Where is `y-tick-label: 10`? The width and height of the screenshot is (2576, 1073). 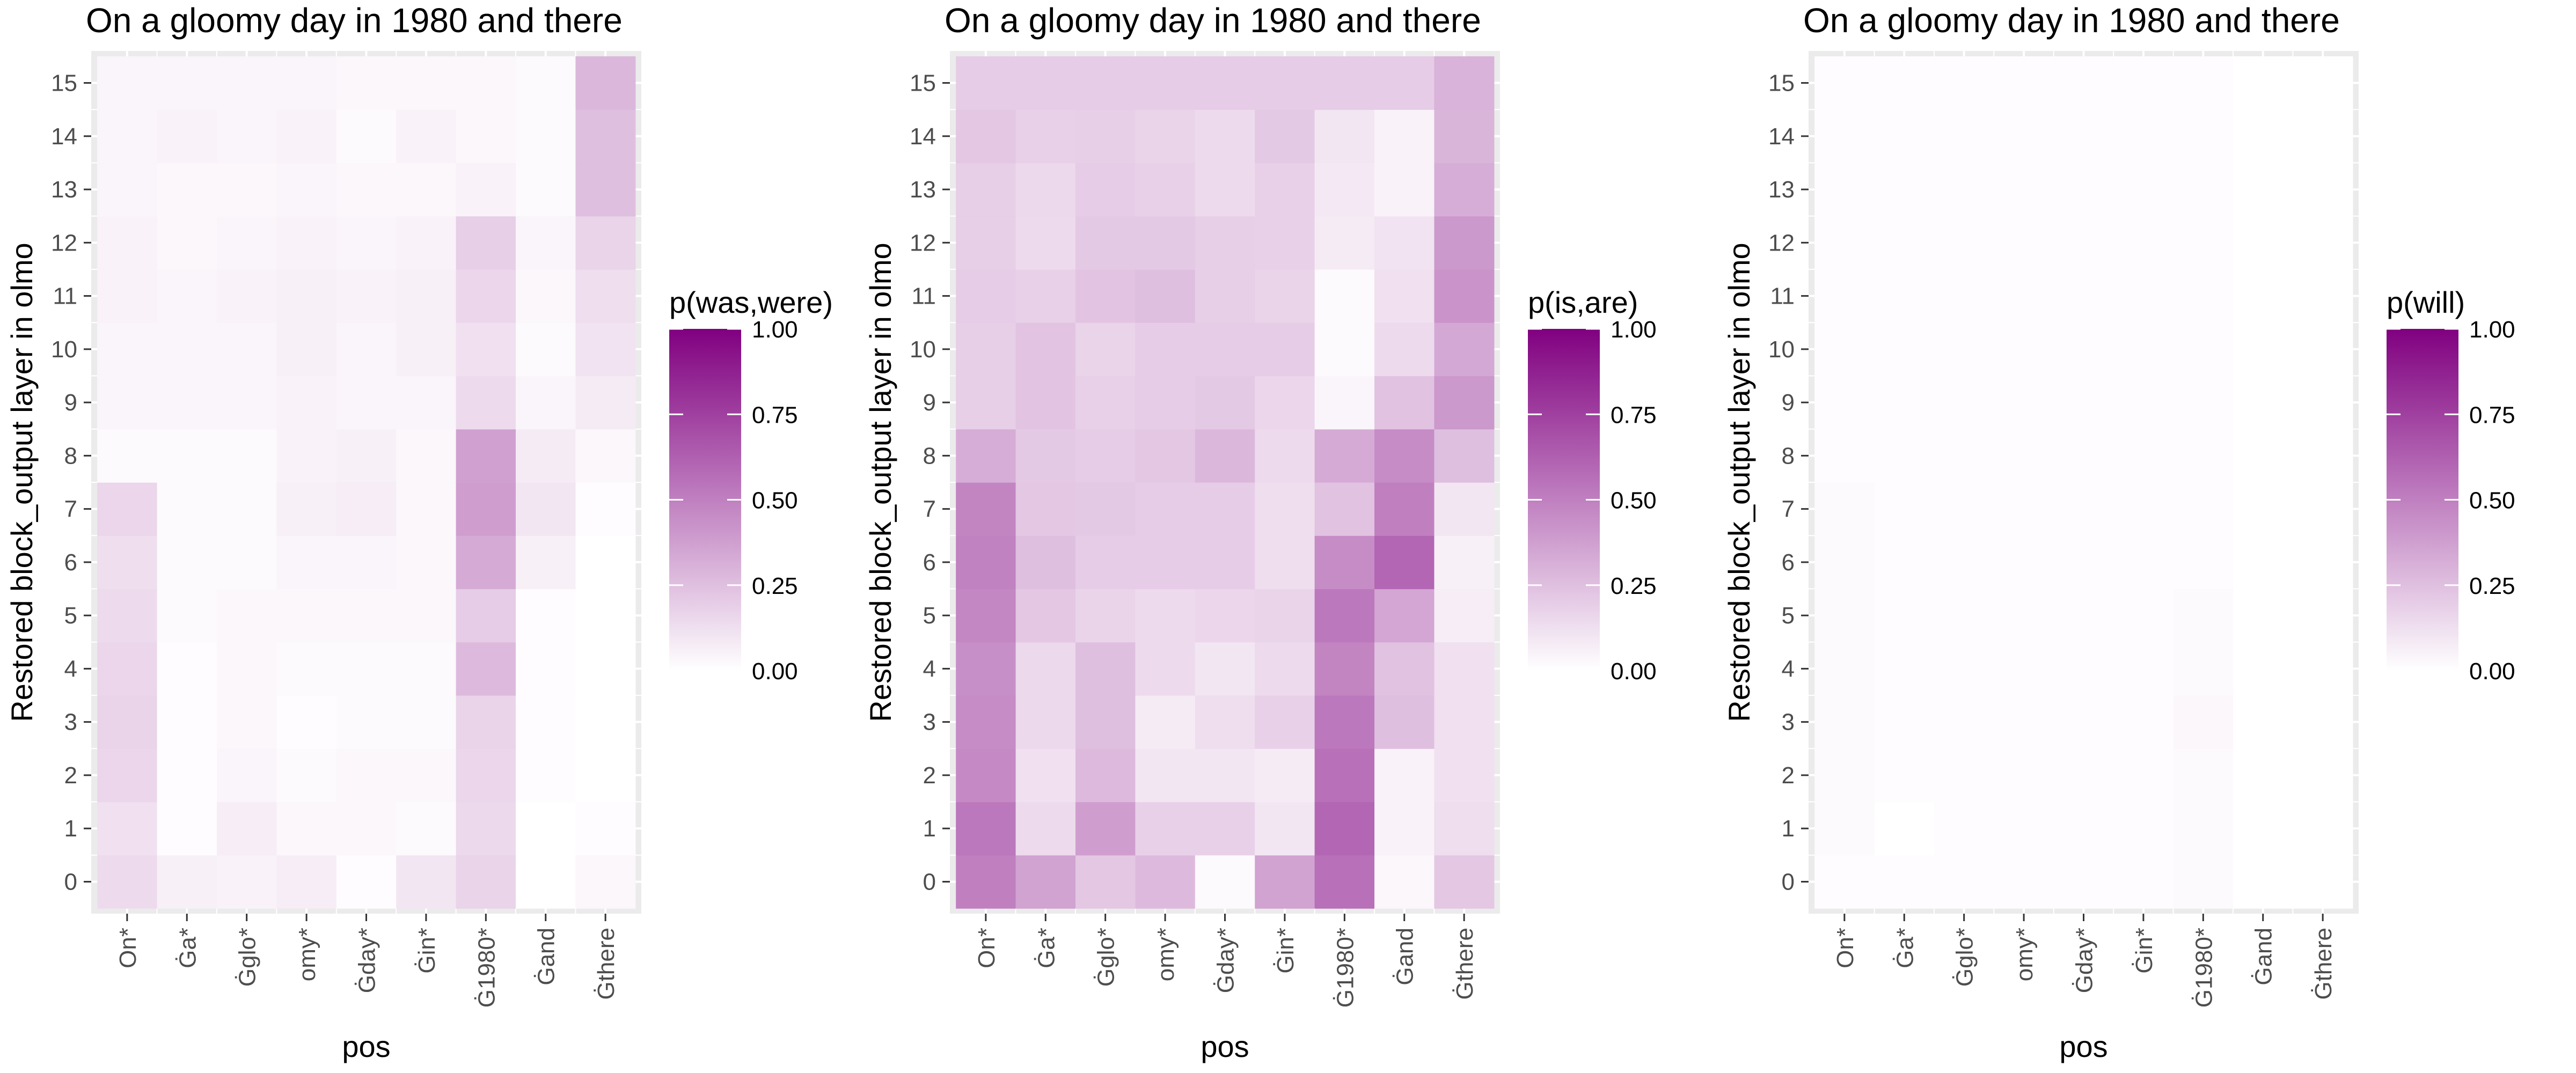 y-tick-label: 10 is located at coordinates (64, 349).